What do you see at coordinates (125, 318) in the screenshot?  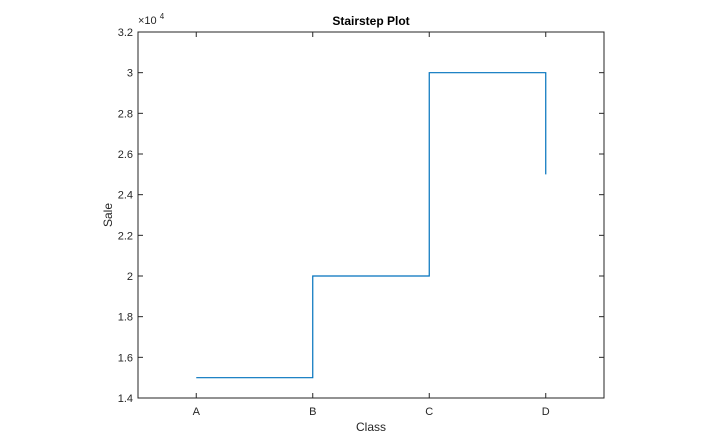 I see `y-tick-label: 1.8` at bounding box center [125, 318].